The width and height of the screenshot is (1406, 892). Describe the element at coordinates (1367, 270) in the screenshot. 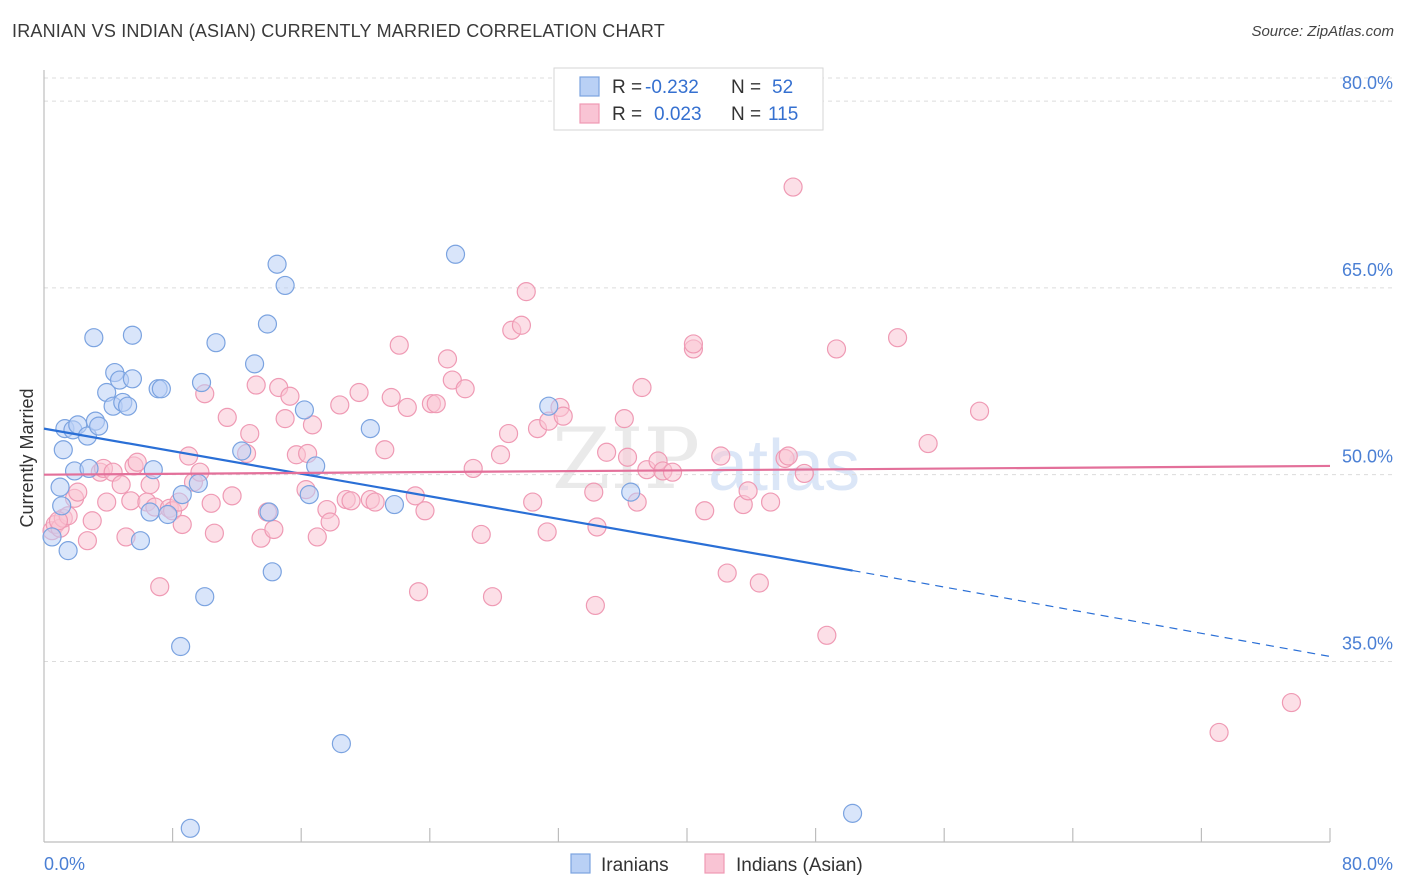

I see `y-tick-label: 65.0%` at that location.